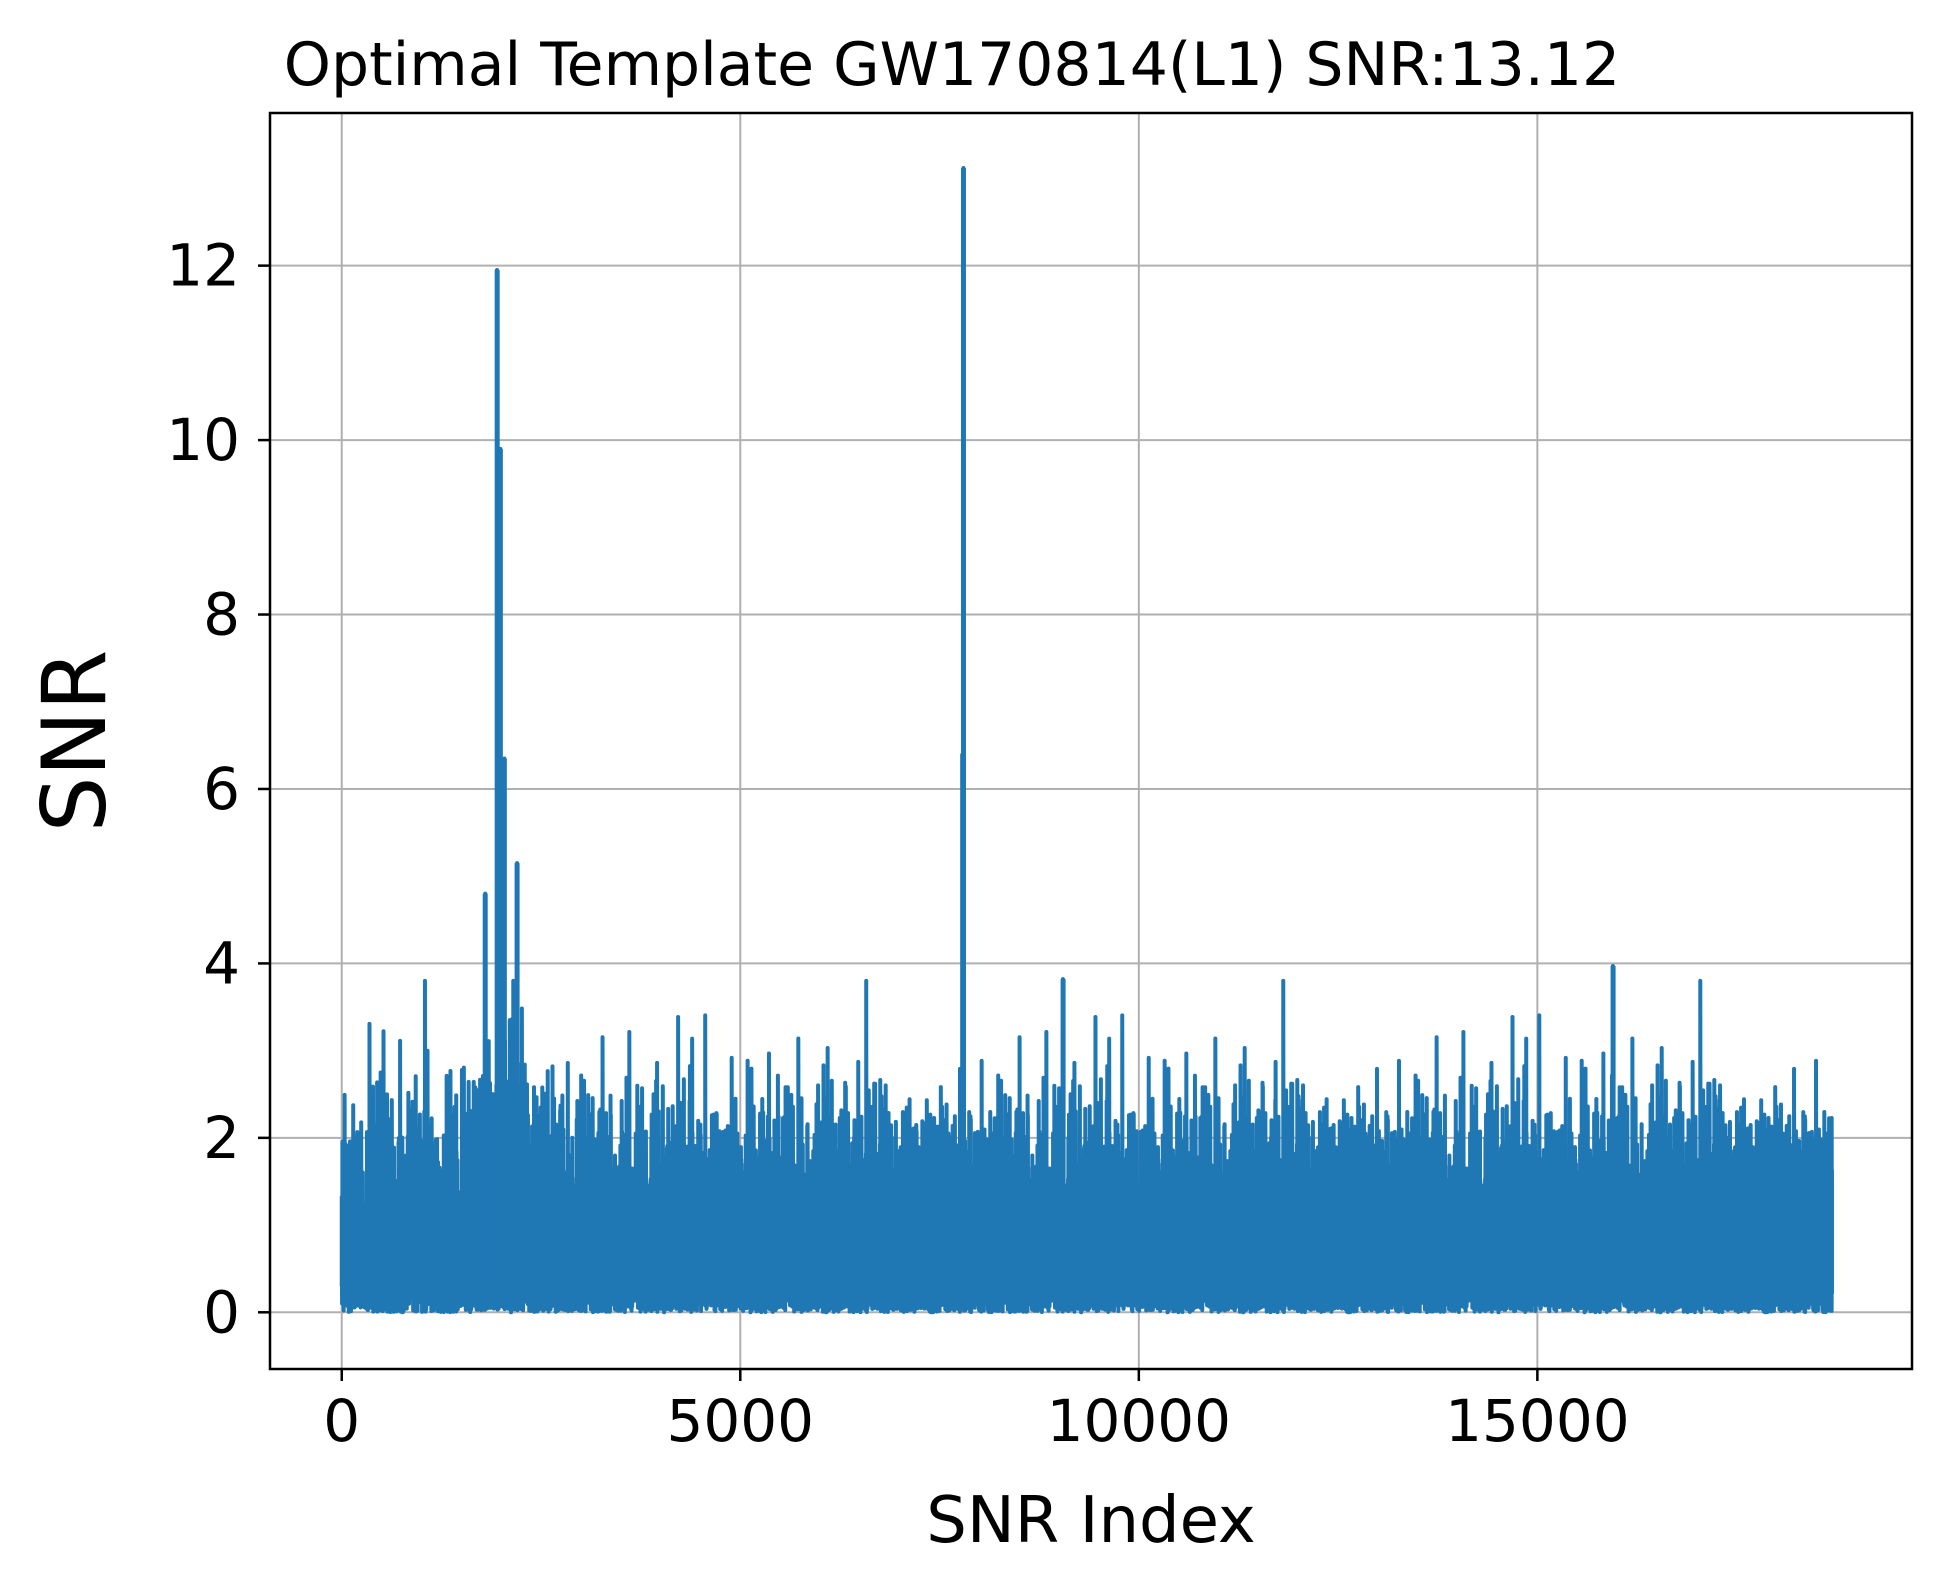 Image resolution: width=1950 pixels, height=1582 pixels. What do you see at coordinates (341, 1421) in the screenshot?
I see `x-tick-label: 0` at bounding box center [341, 1421].